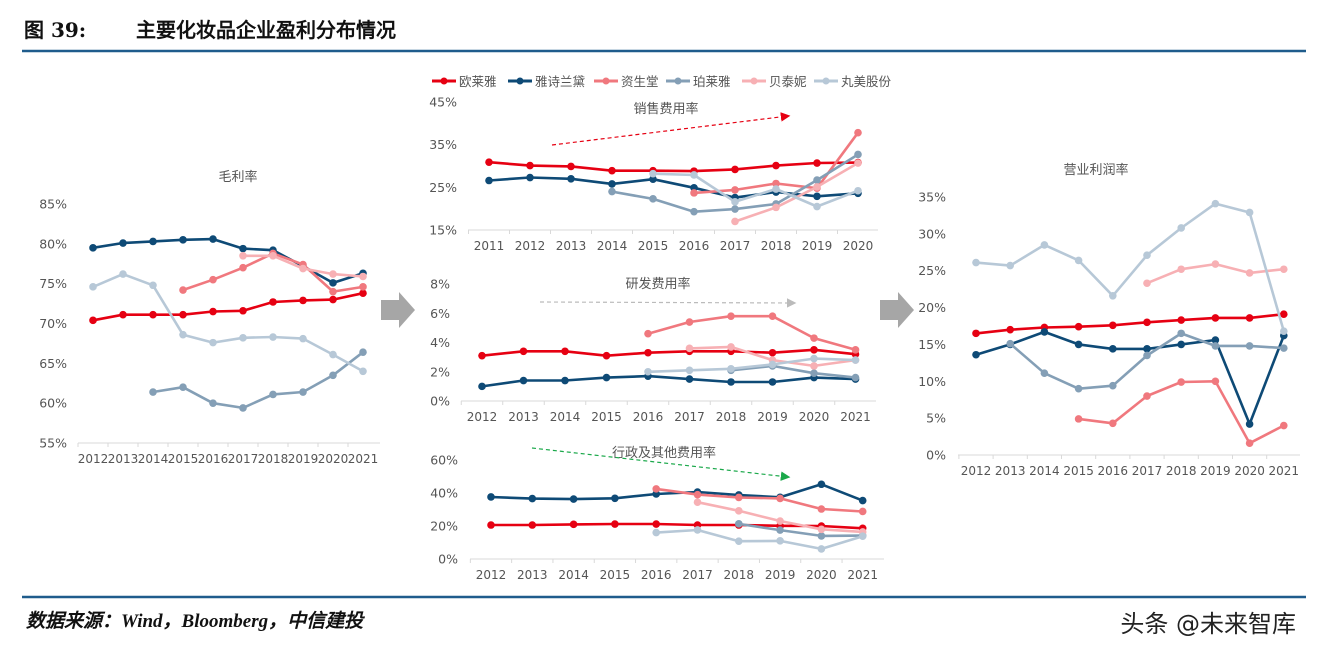  I want to click on series-欧莱雅, so click(669, 353).